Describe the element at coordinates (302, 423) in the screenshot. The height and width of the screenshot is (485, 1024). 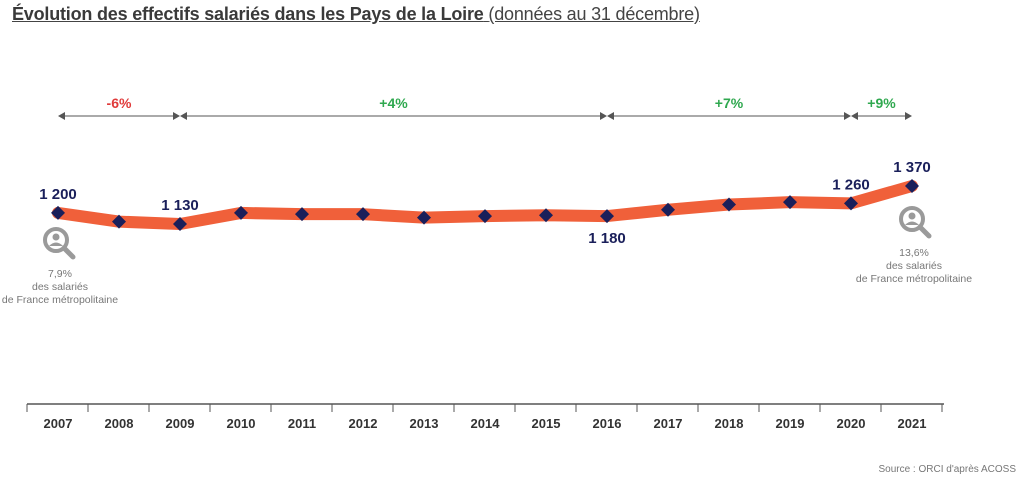
I see `x-tick-label: 2011` at that location.